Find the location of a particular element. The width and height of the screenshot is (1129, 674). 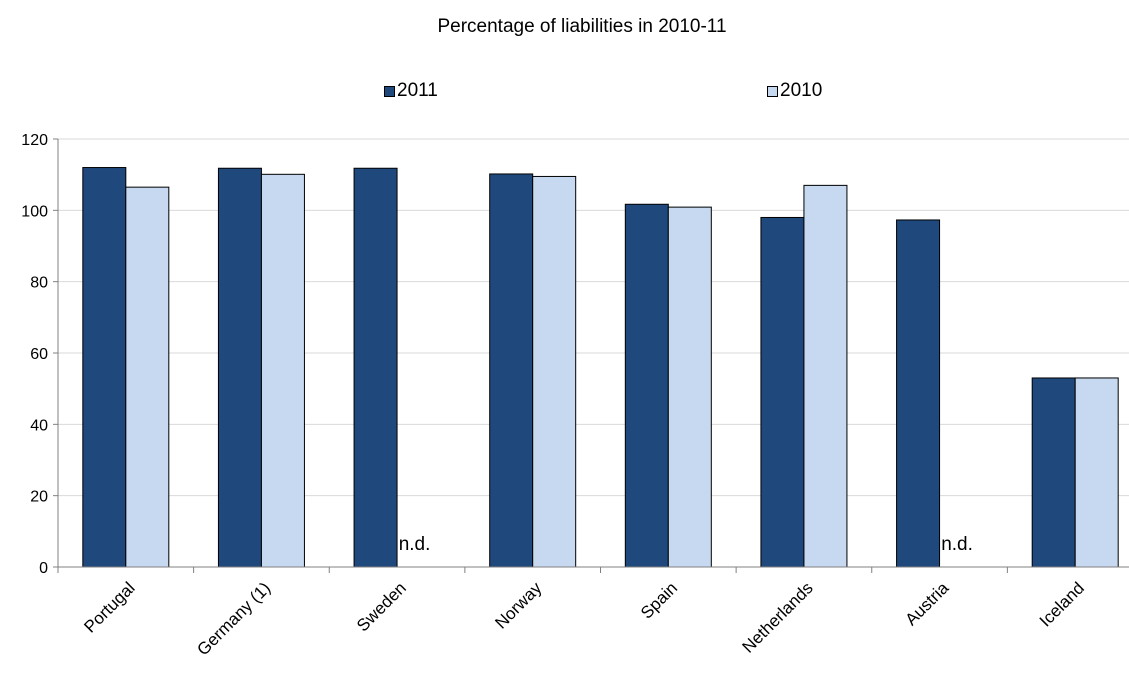

bar-germany-1-2011 is located at coordinates (239, 367).